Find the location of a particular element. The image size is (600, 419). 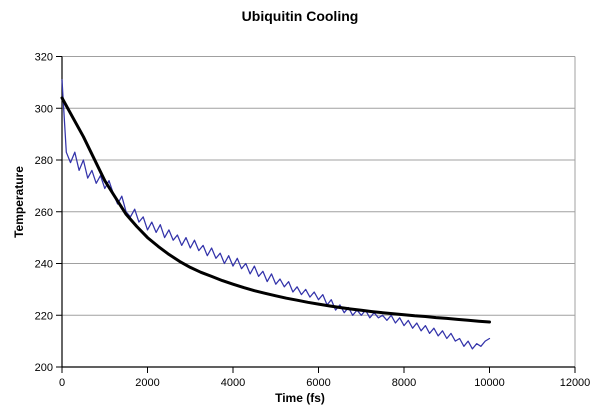

x-tick-label: 4000 is located at coordinates (233, 383).